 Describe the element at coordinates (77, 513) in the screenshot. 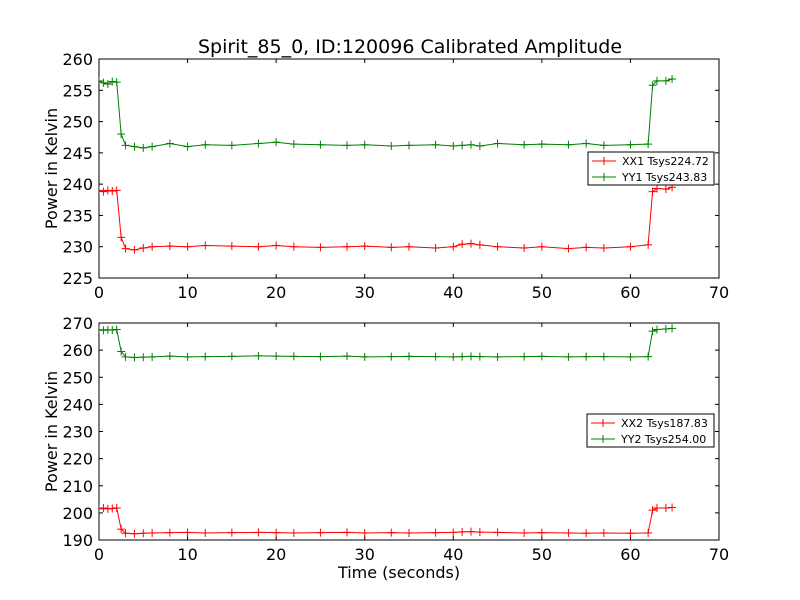

I see `y-tick-label: 200` at that location.